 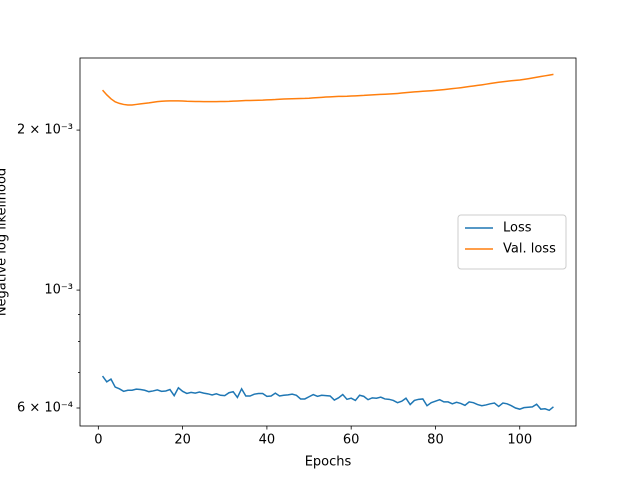 What do you see at coordinates (45, 408) in the screenshot?
I see `y-tick-label: 6 × 10⁻⁴` at bounding box center [45, 408].